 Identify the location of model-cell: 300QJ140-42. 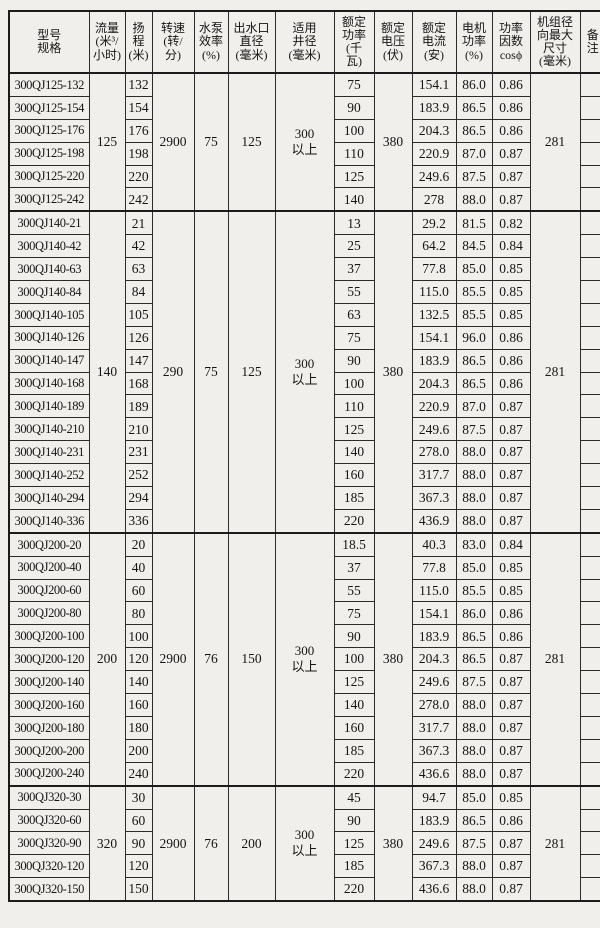
(49, 246).